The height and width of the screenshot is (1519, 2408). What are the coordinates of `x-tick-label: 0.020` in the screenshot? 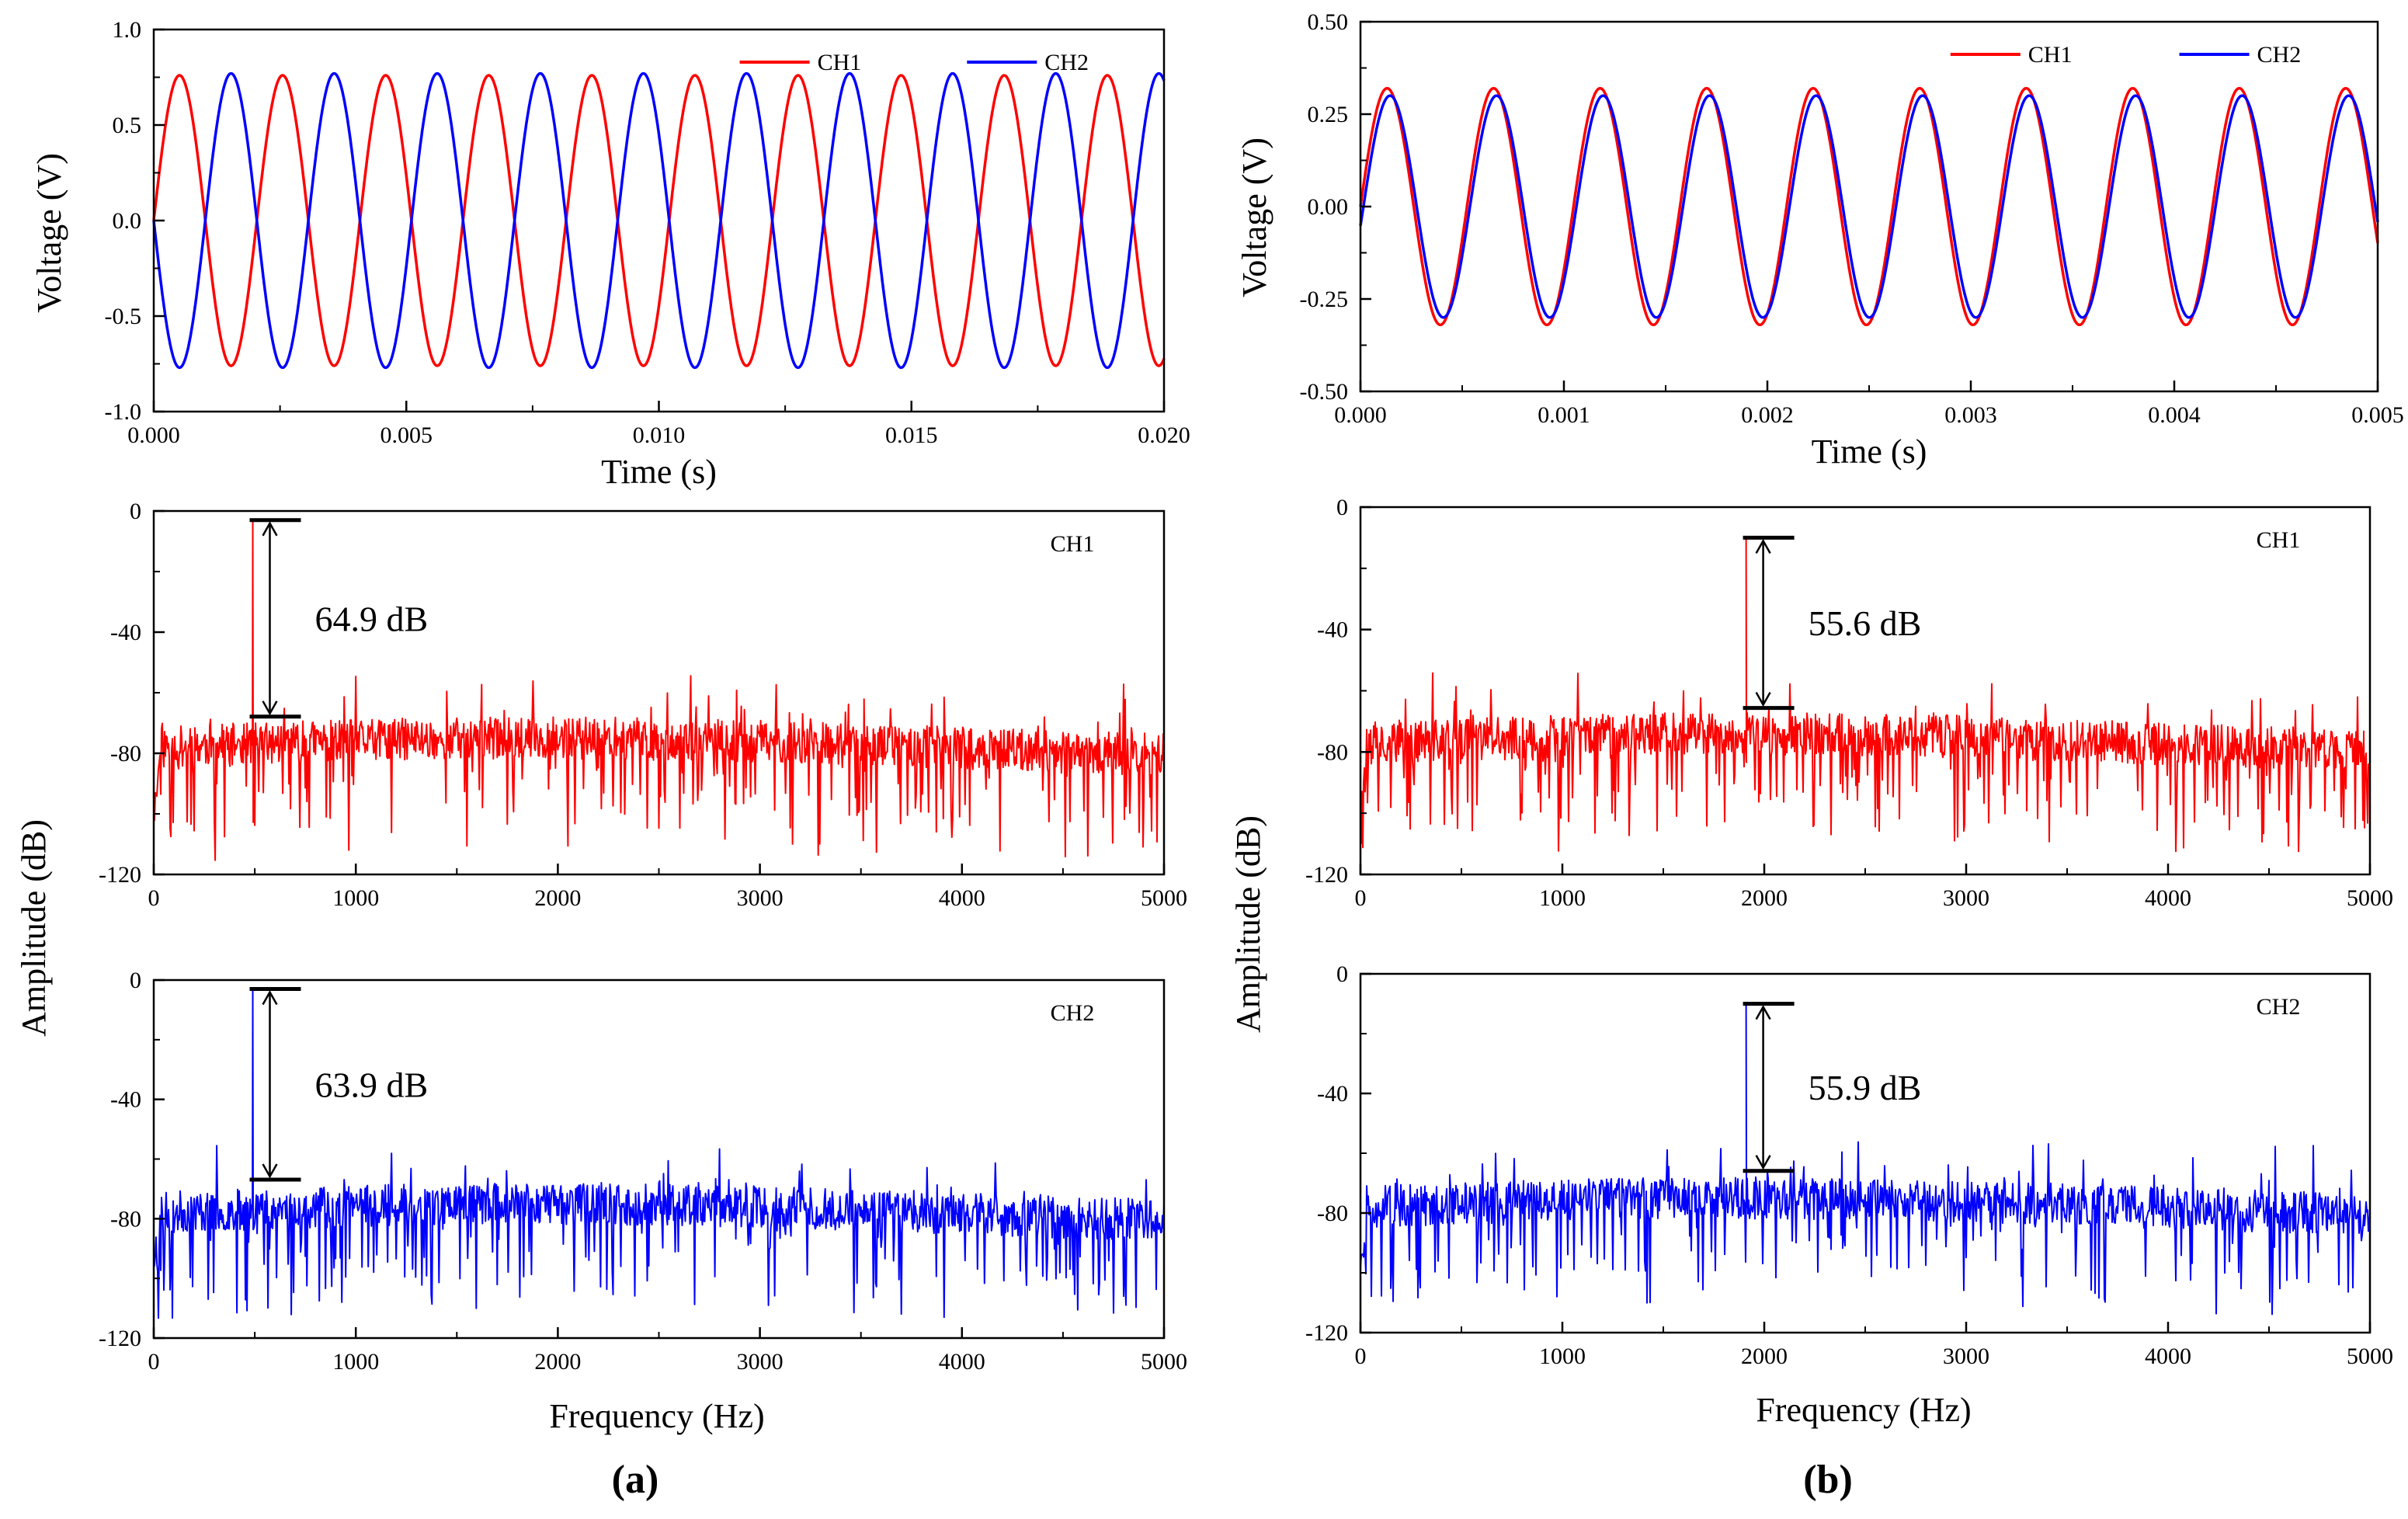 It's located at (1164, 435).